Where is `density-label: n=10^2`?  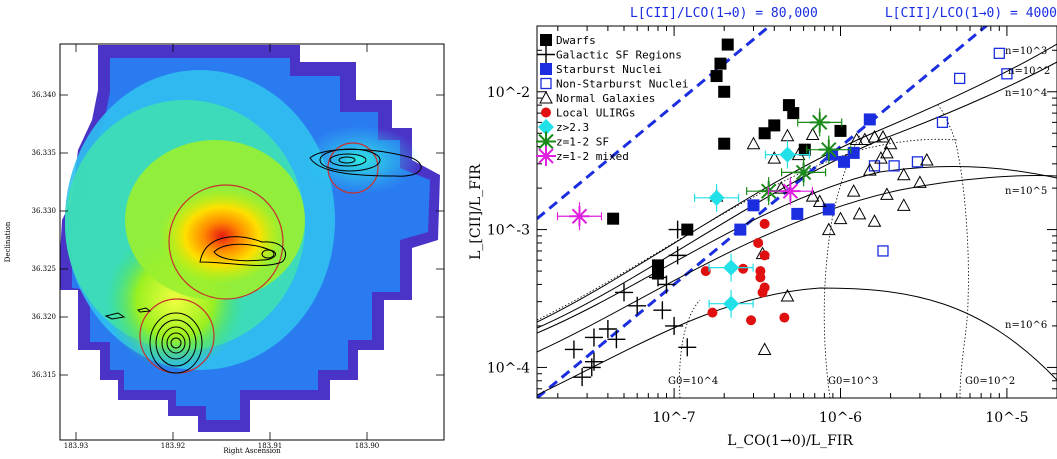 density-label: n=10^2 is located at coordinates (1029, 71).